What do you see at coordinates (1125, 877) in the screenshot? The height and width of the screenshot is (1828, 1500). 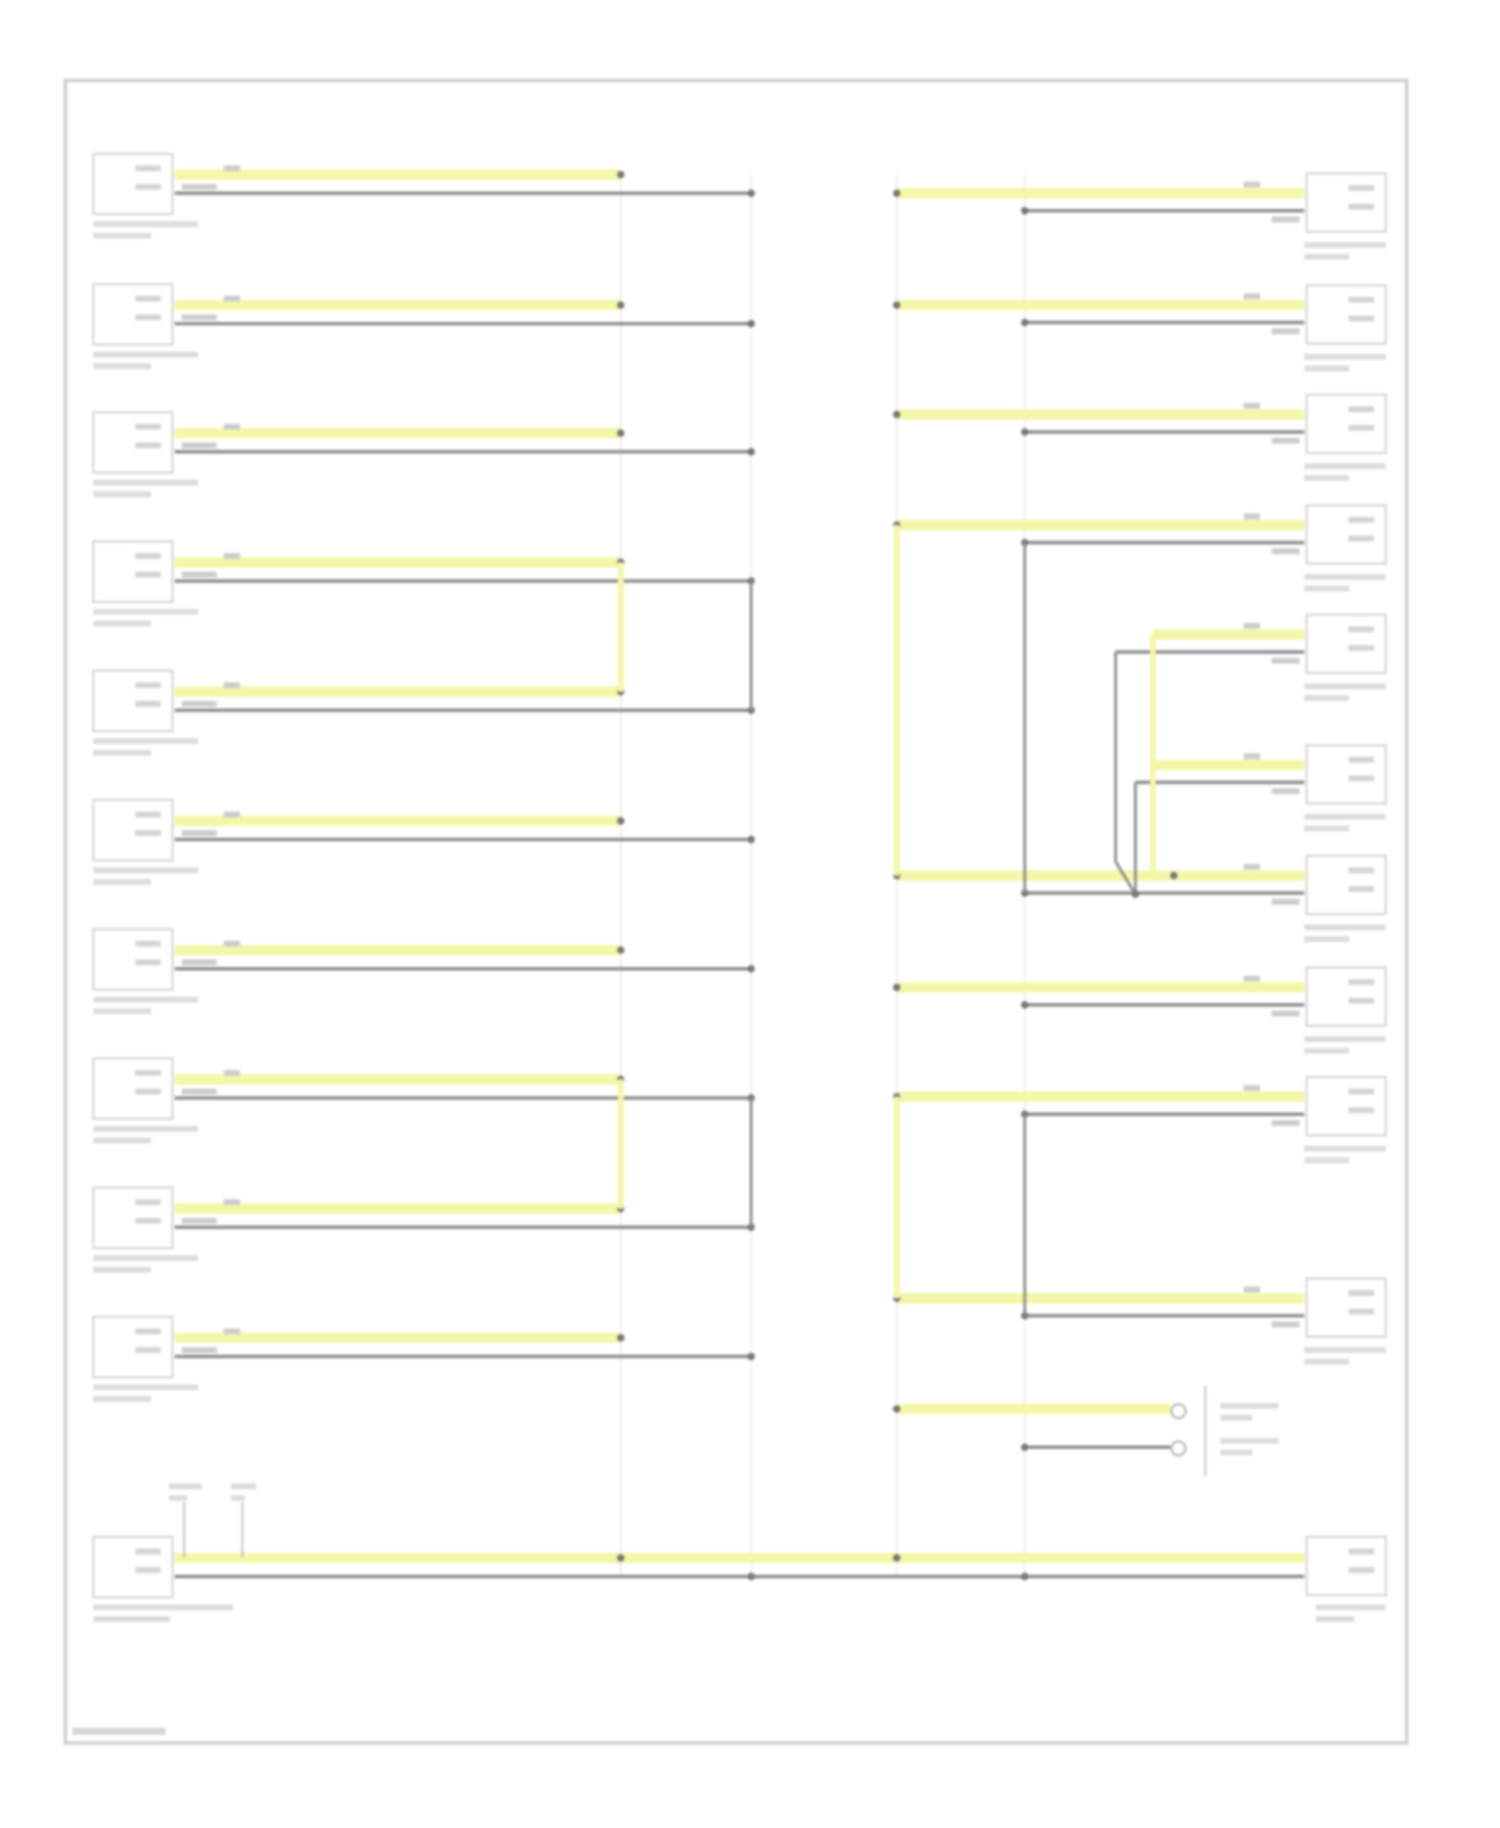 I see `can-low-branch` at bounding box center [1125, 877].